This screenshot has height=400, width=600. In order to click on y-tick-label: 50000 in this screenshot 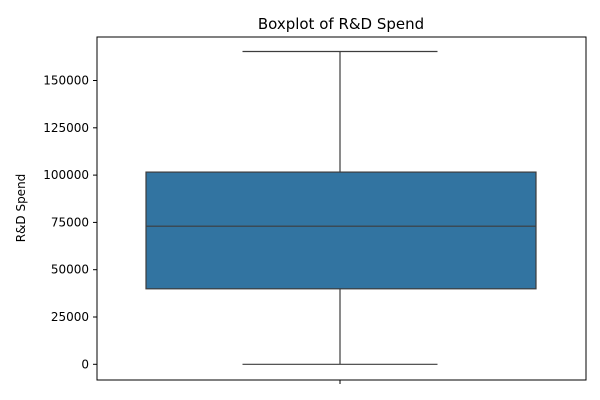, I will do `click(70, 270)`.